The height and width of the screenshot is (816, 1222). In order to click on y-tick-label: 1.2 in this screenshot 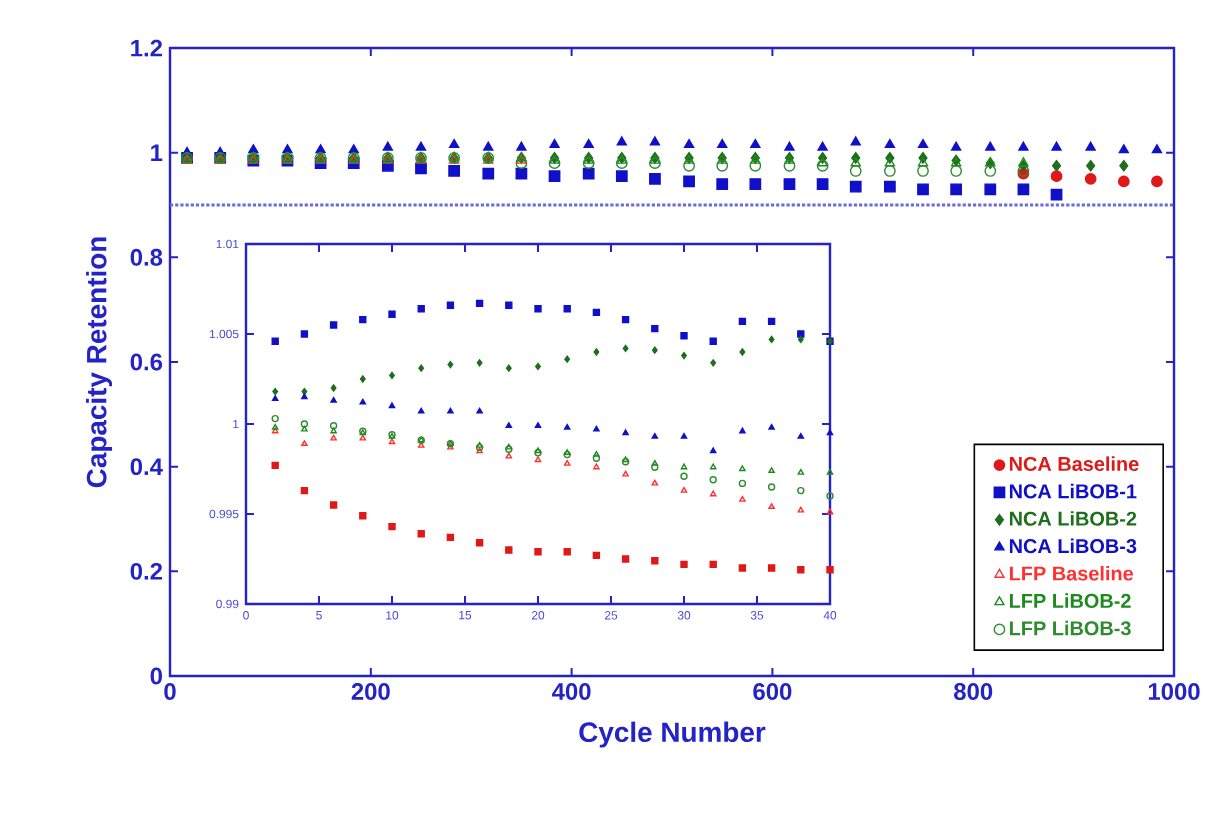, I will do `click(147, 48)`.